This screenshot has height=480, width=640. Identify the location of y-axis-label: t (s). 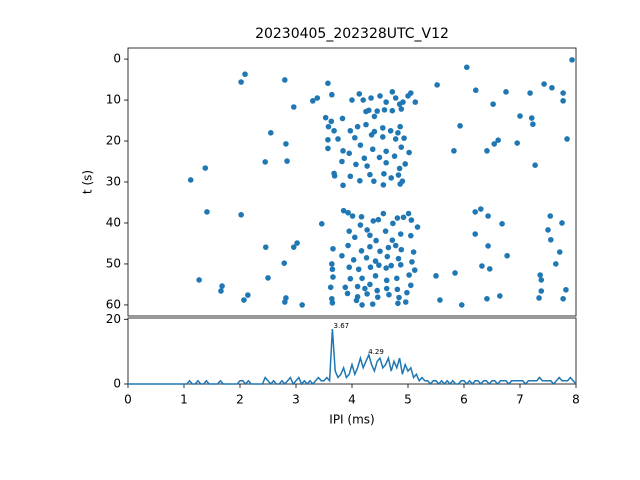
(88, 182).